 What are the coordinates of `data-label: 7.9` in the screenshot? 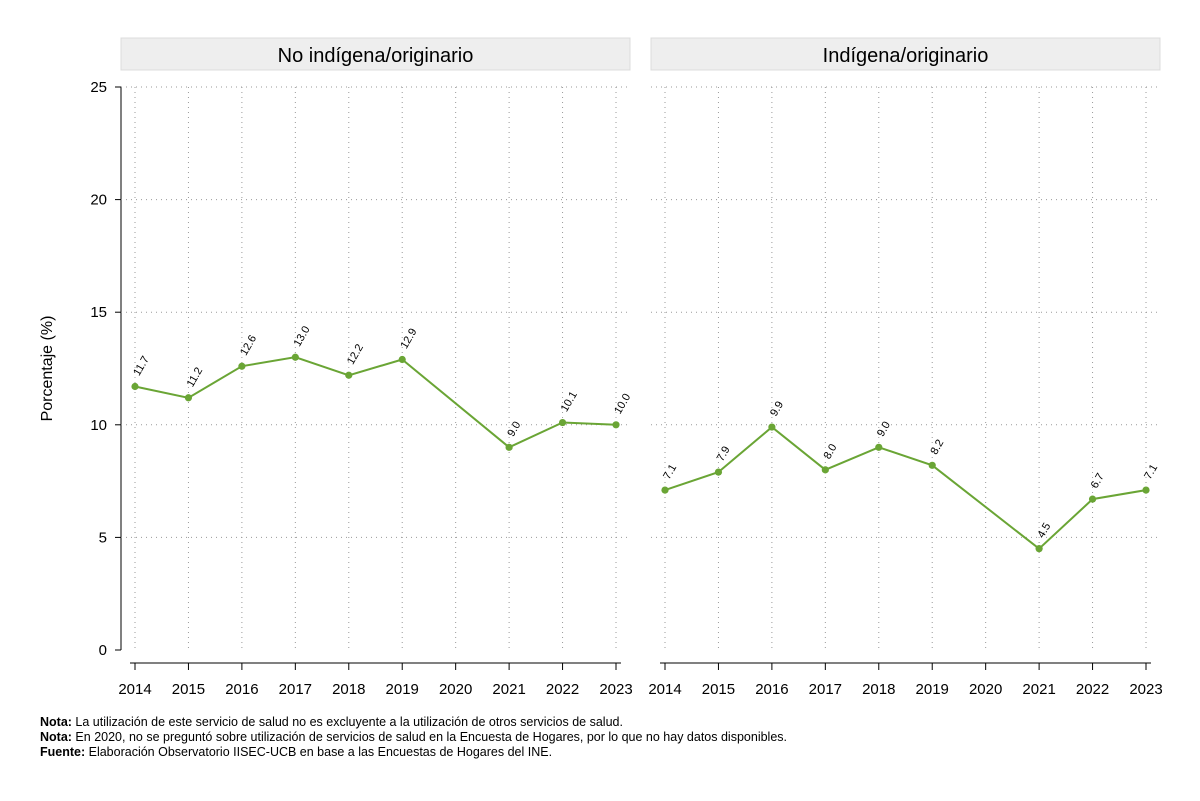 It's located at (724, 453).